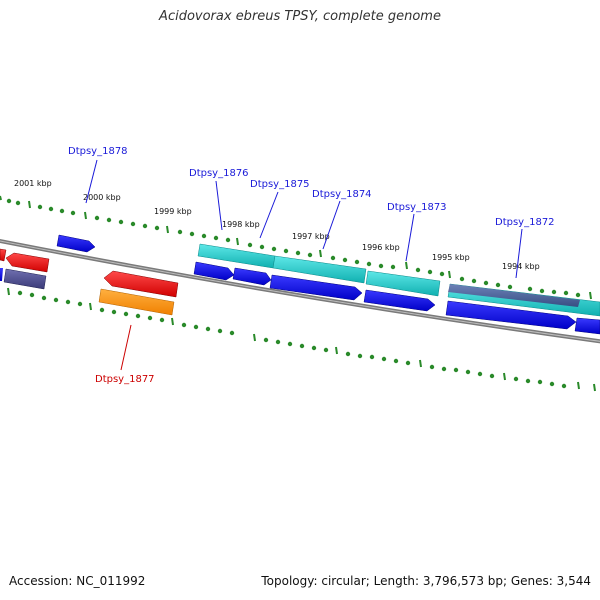 This screenshot has width=600, height=600. I want to click on gene-label-dtpsy-1878: Dtpsy_1878, so click(98, 151).